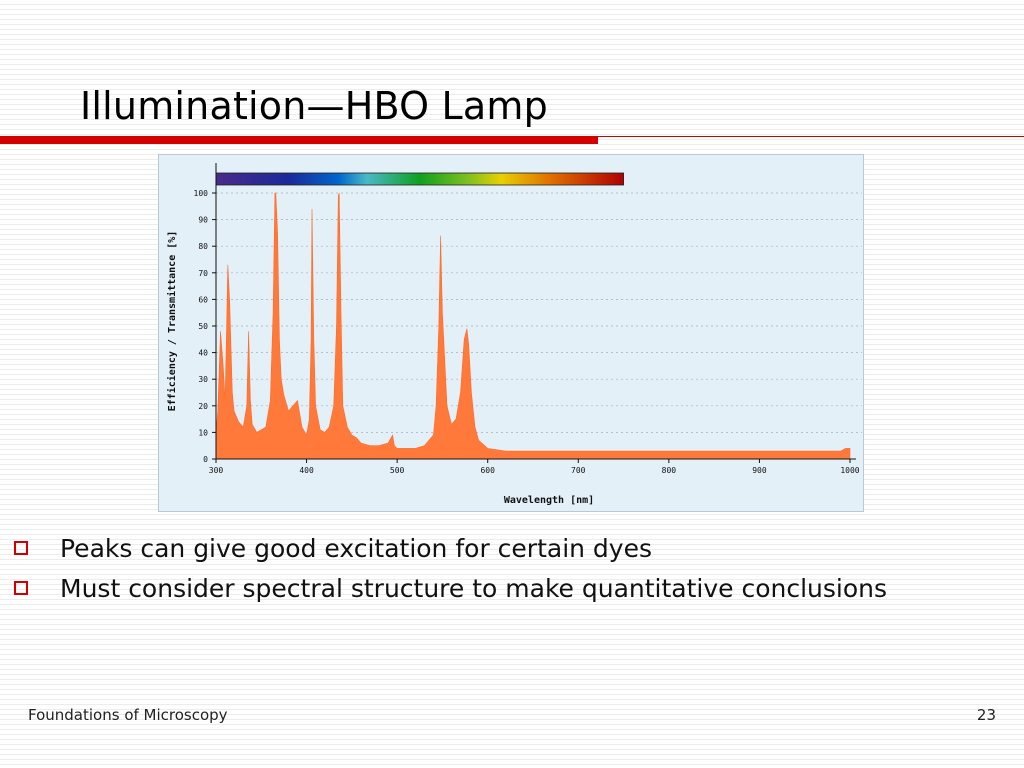 The height and width of the screenshot is (768, 1024). I want to click on y-tick-label: 30, so click(203, 379).